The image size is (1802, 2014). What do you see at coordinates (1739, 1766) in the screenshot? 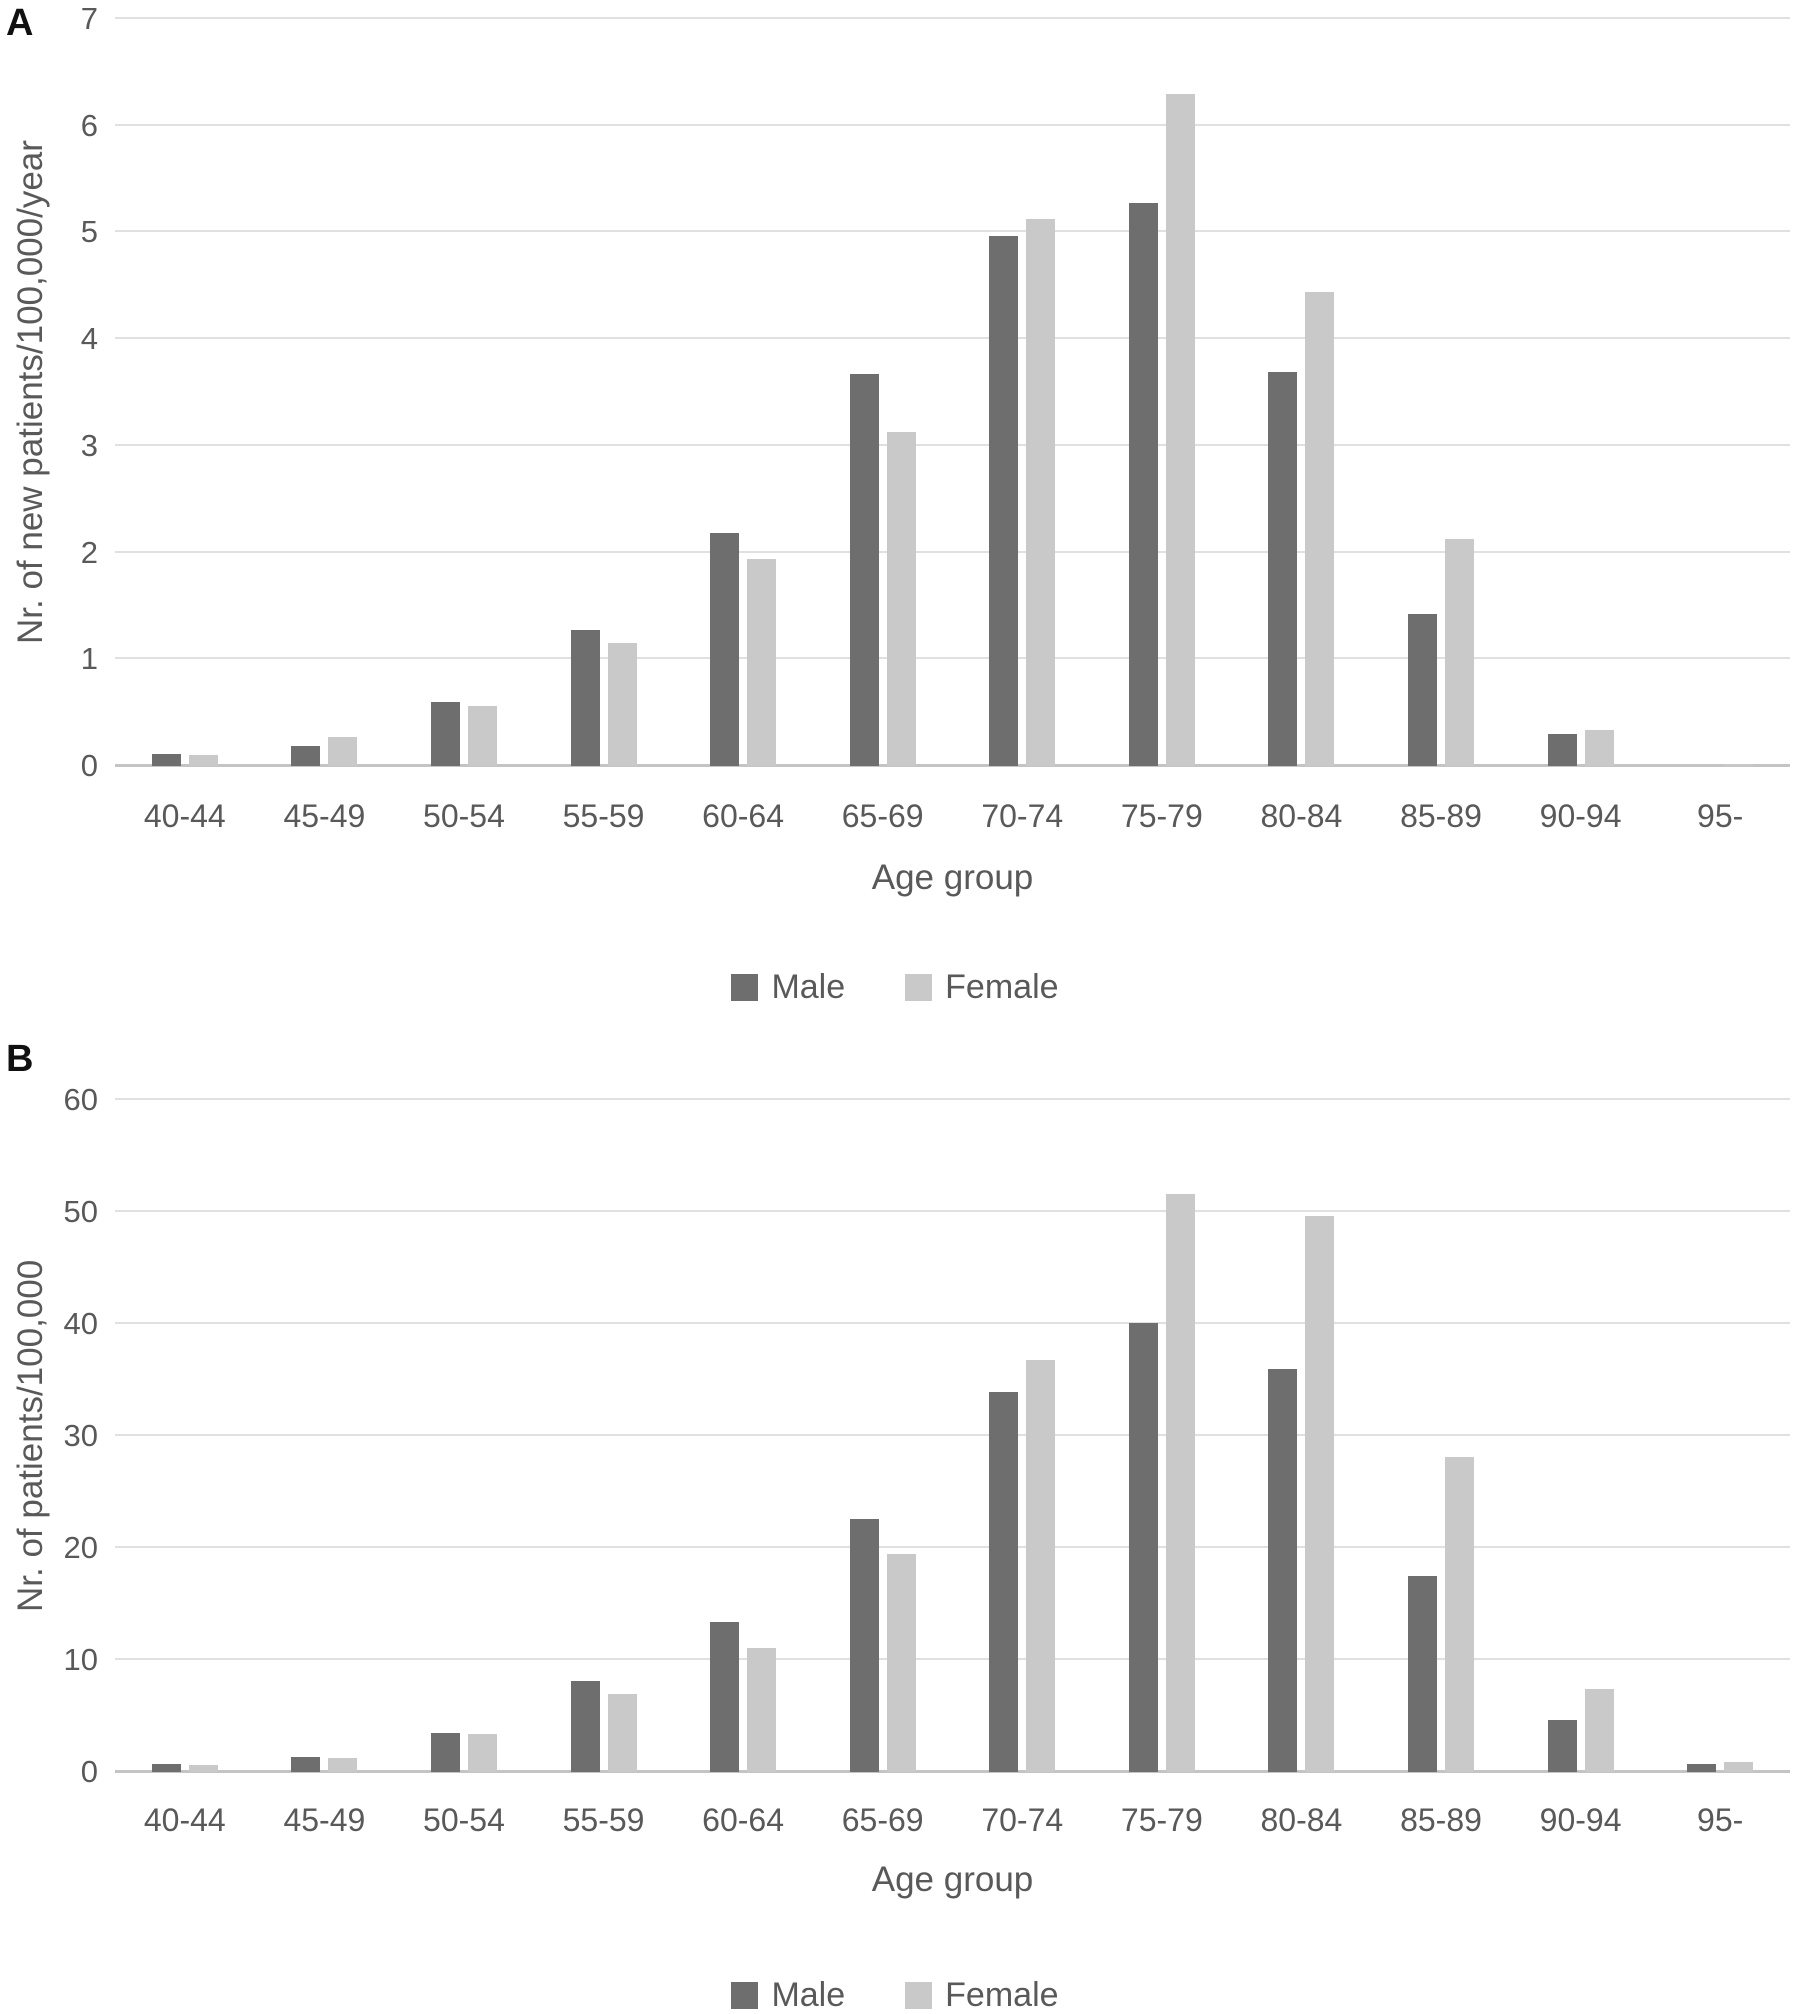
I see `bar-female-95-` at bounding box center [1739, 1766].